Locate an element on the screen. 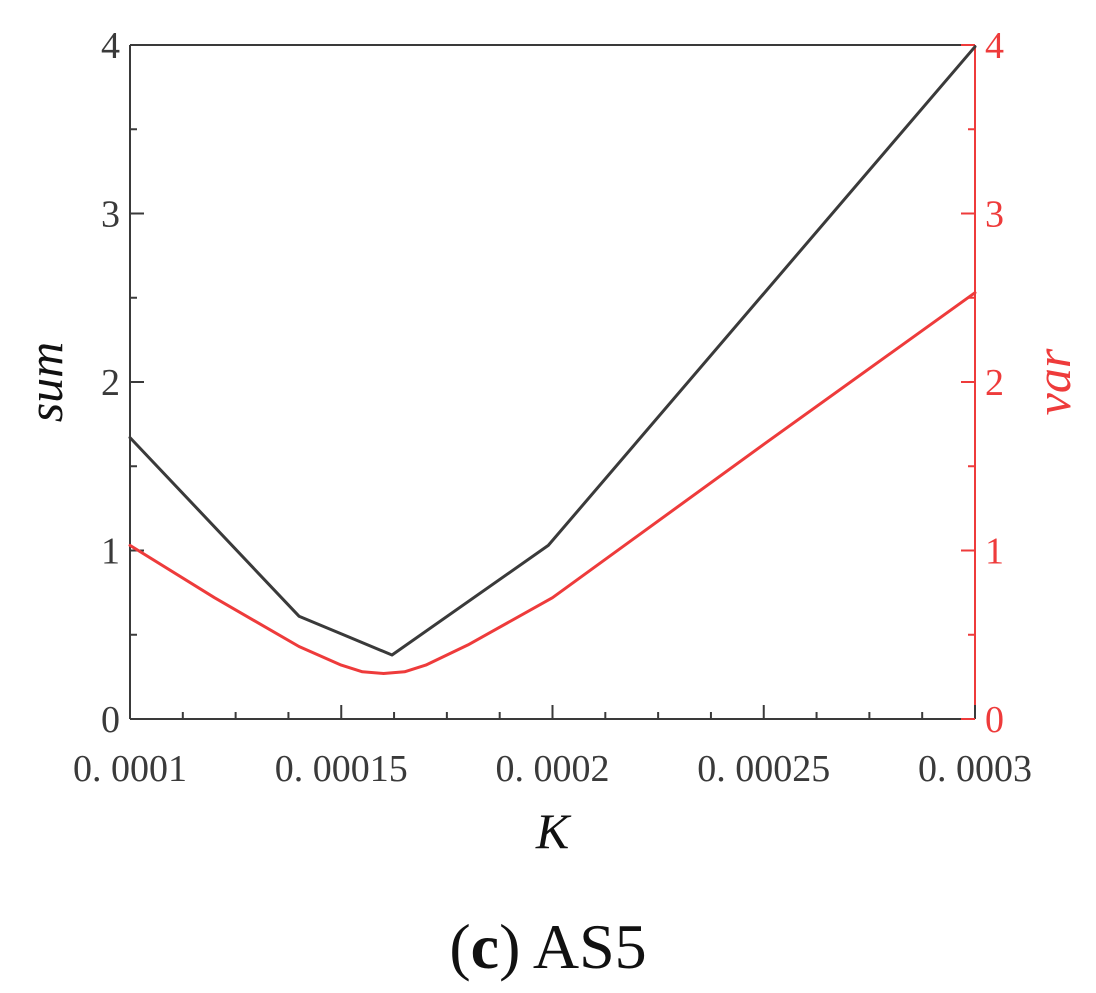 The width and height of the screenshot is (1096, 993). y-tick-label: 3 is located at coordinates (110, 215).